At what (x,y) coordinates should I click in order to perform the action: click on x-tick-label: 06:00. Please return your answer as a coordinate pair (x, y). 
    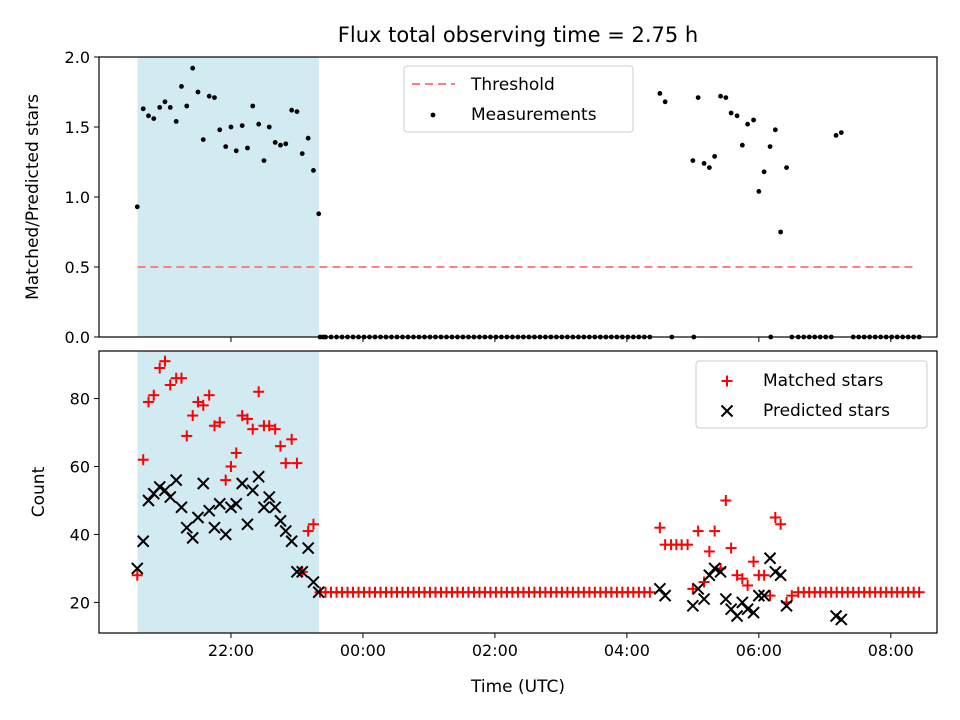
    Looking at the image, I should click on (759, 650).